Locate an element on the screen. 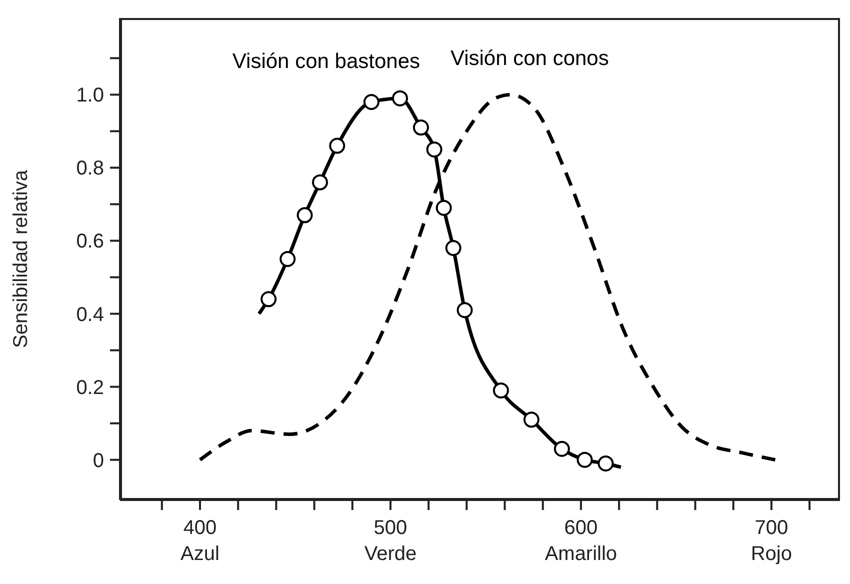  x-tick-label: 700 Rojo is located at coordinates (771, 541).